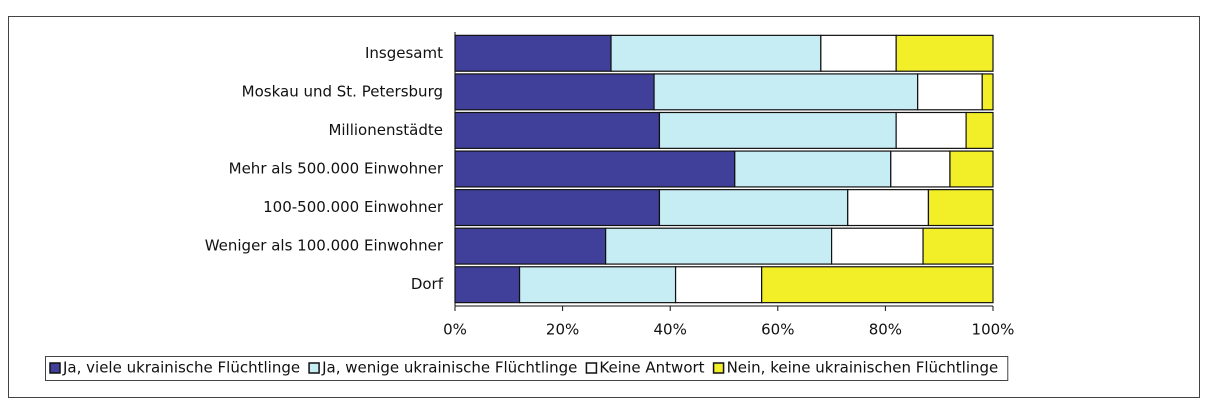  I want to click on x-tick-label: 40%, so click(670, 330).